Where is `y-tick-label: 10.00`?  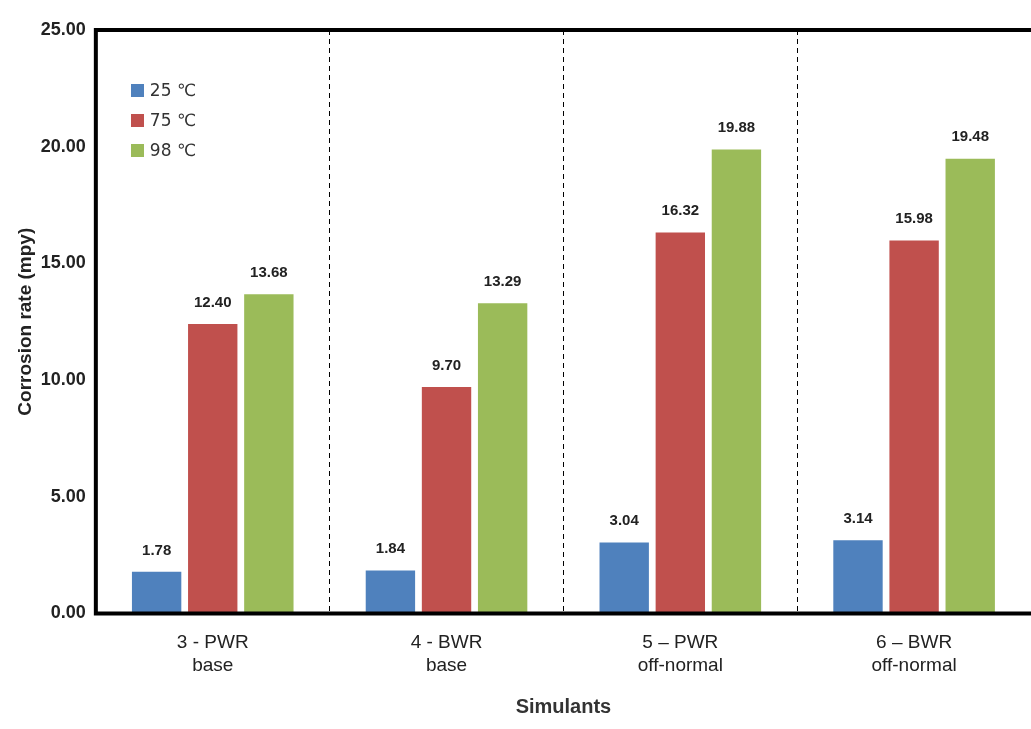 y-tick-label: 10.00 is located at coordinates (63, 379).